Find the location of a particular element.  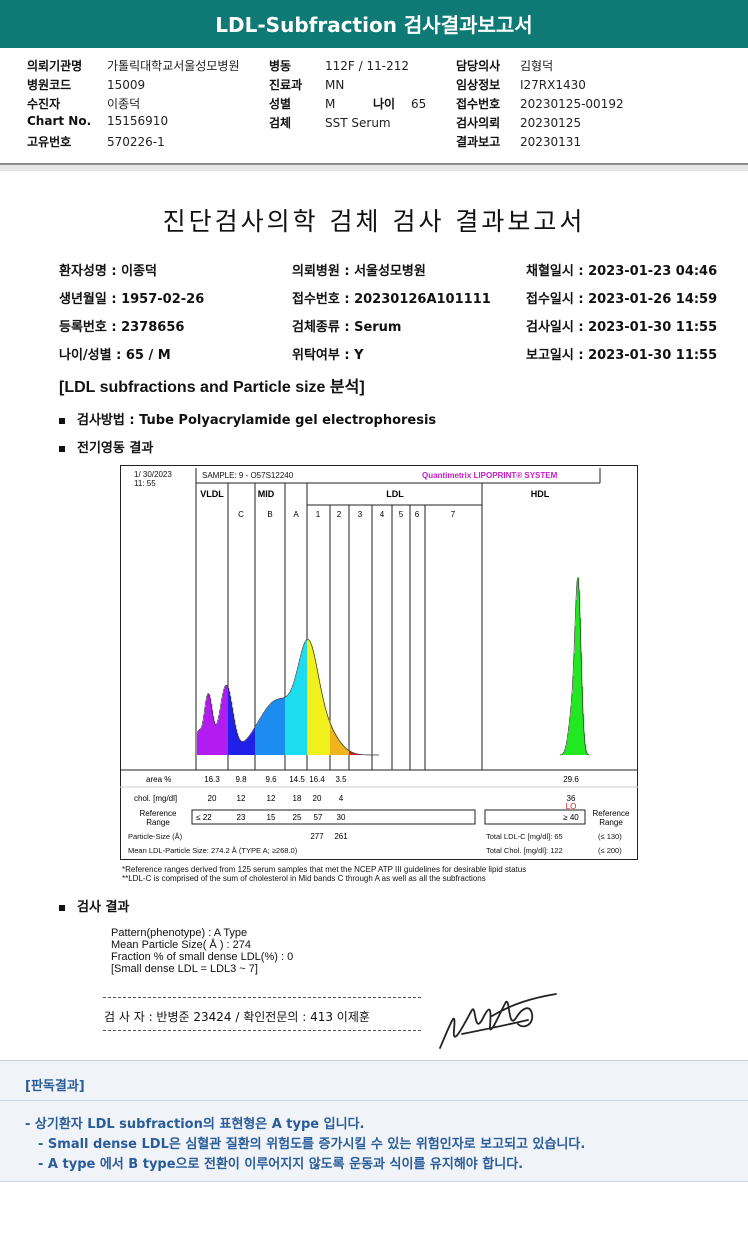

band-label: 4 is located at coordinates (382, 514).